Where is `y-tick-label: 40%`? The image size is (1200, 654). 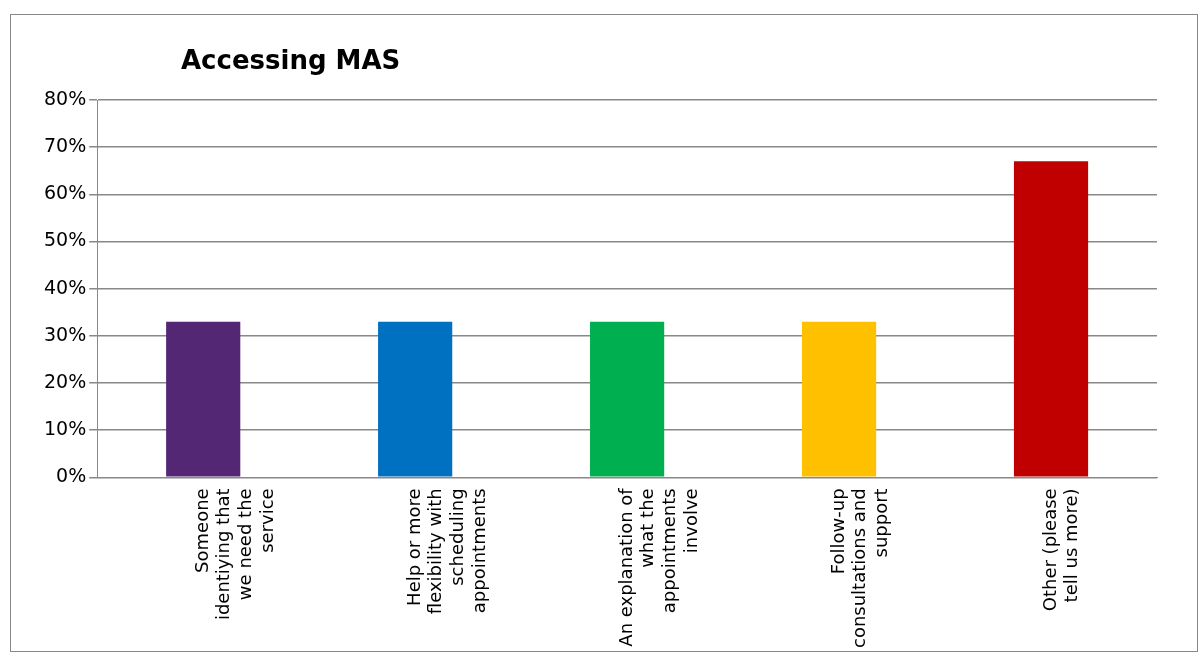
y-tick-label: 40% is located at coordinates (65, 286).